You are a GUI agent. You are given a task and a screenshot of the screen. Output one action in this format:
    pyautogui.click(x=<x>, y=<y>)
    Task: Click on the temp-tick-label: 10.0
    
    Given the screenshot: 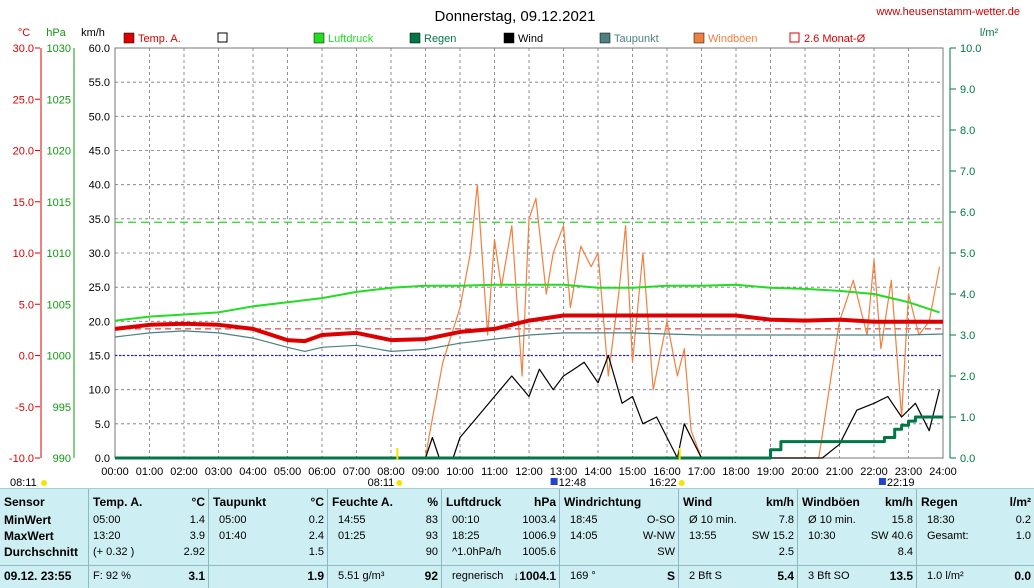 What is the action you would take?
    pyautogui.click(x=23, y=254)
    